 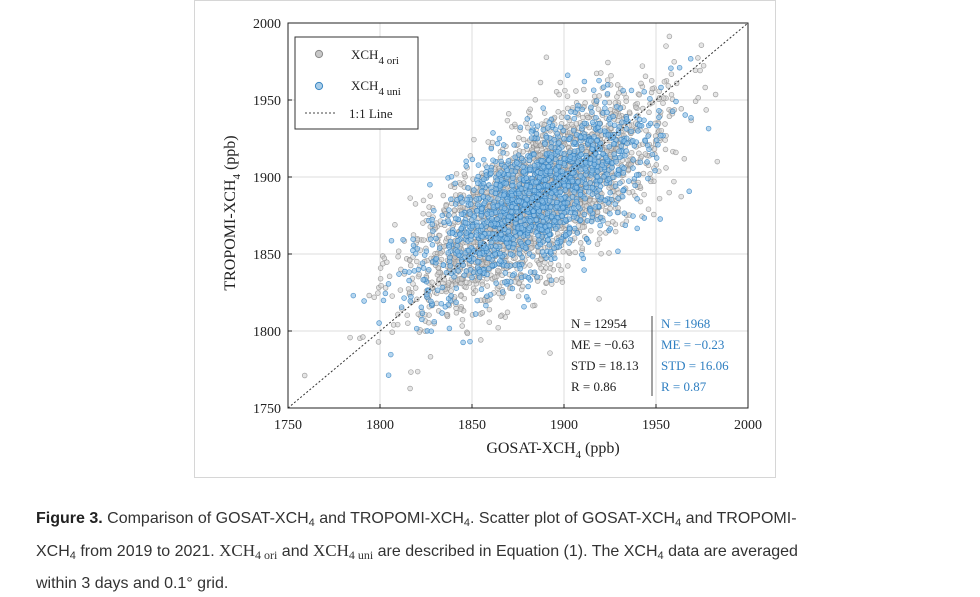 What do you see at coordinates (684, 386) in the screenshot?
I see `stat-uni-r: R = 0.87` at bounding box center [684, 386].